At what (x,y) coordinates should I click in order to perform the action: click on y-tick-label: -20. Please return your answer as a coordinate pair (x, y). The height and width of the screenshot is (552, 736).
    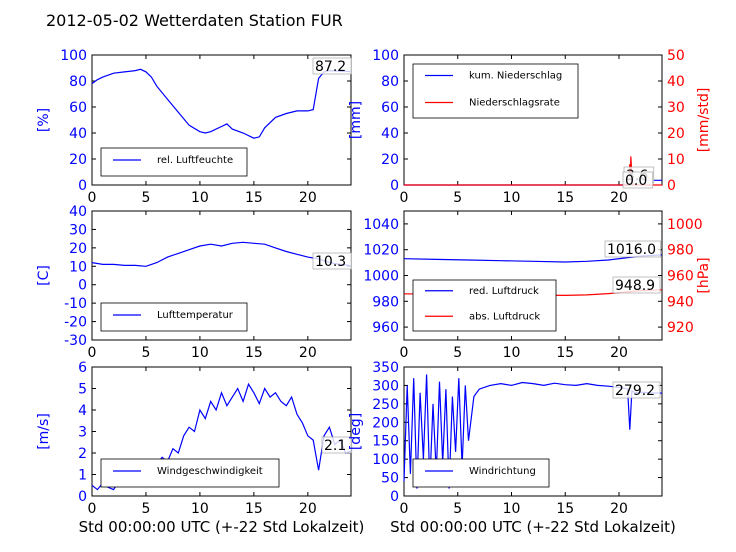
    Looking at the image, I should click on (75, 323).